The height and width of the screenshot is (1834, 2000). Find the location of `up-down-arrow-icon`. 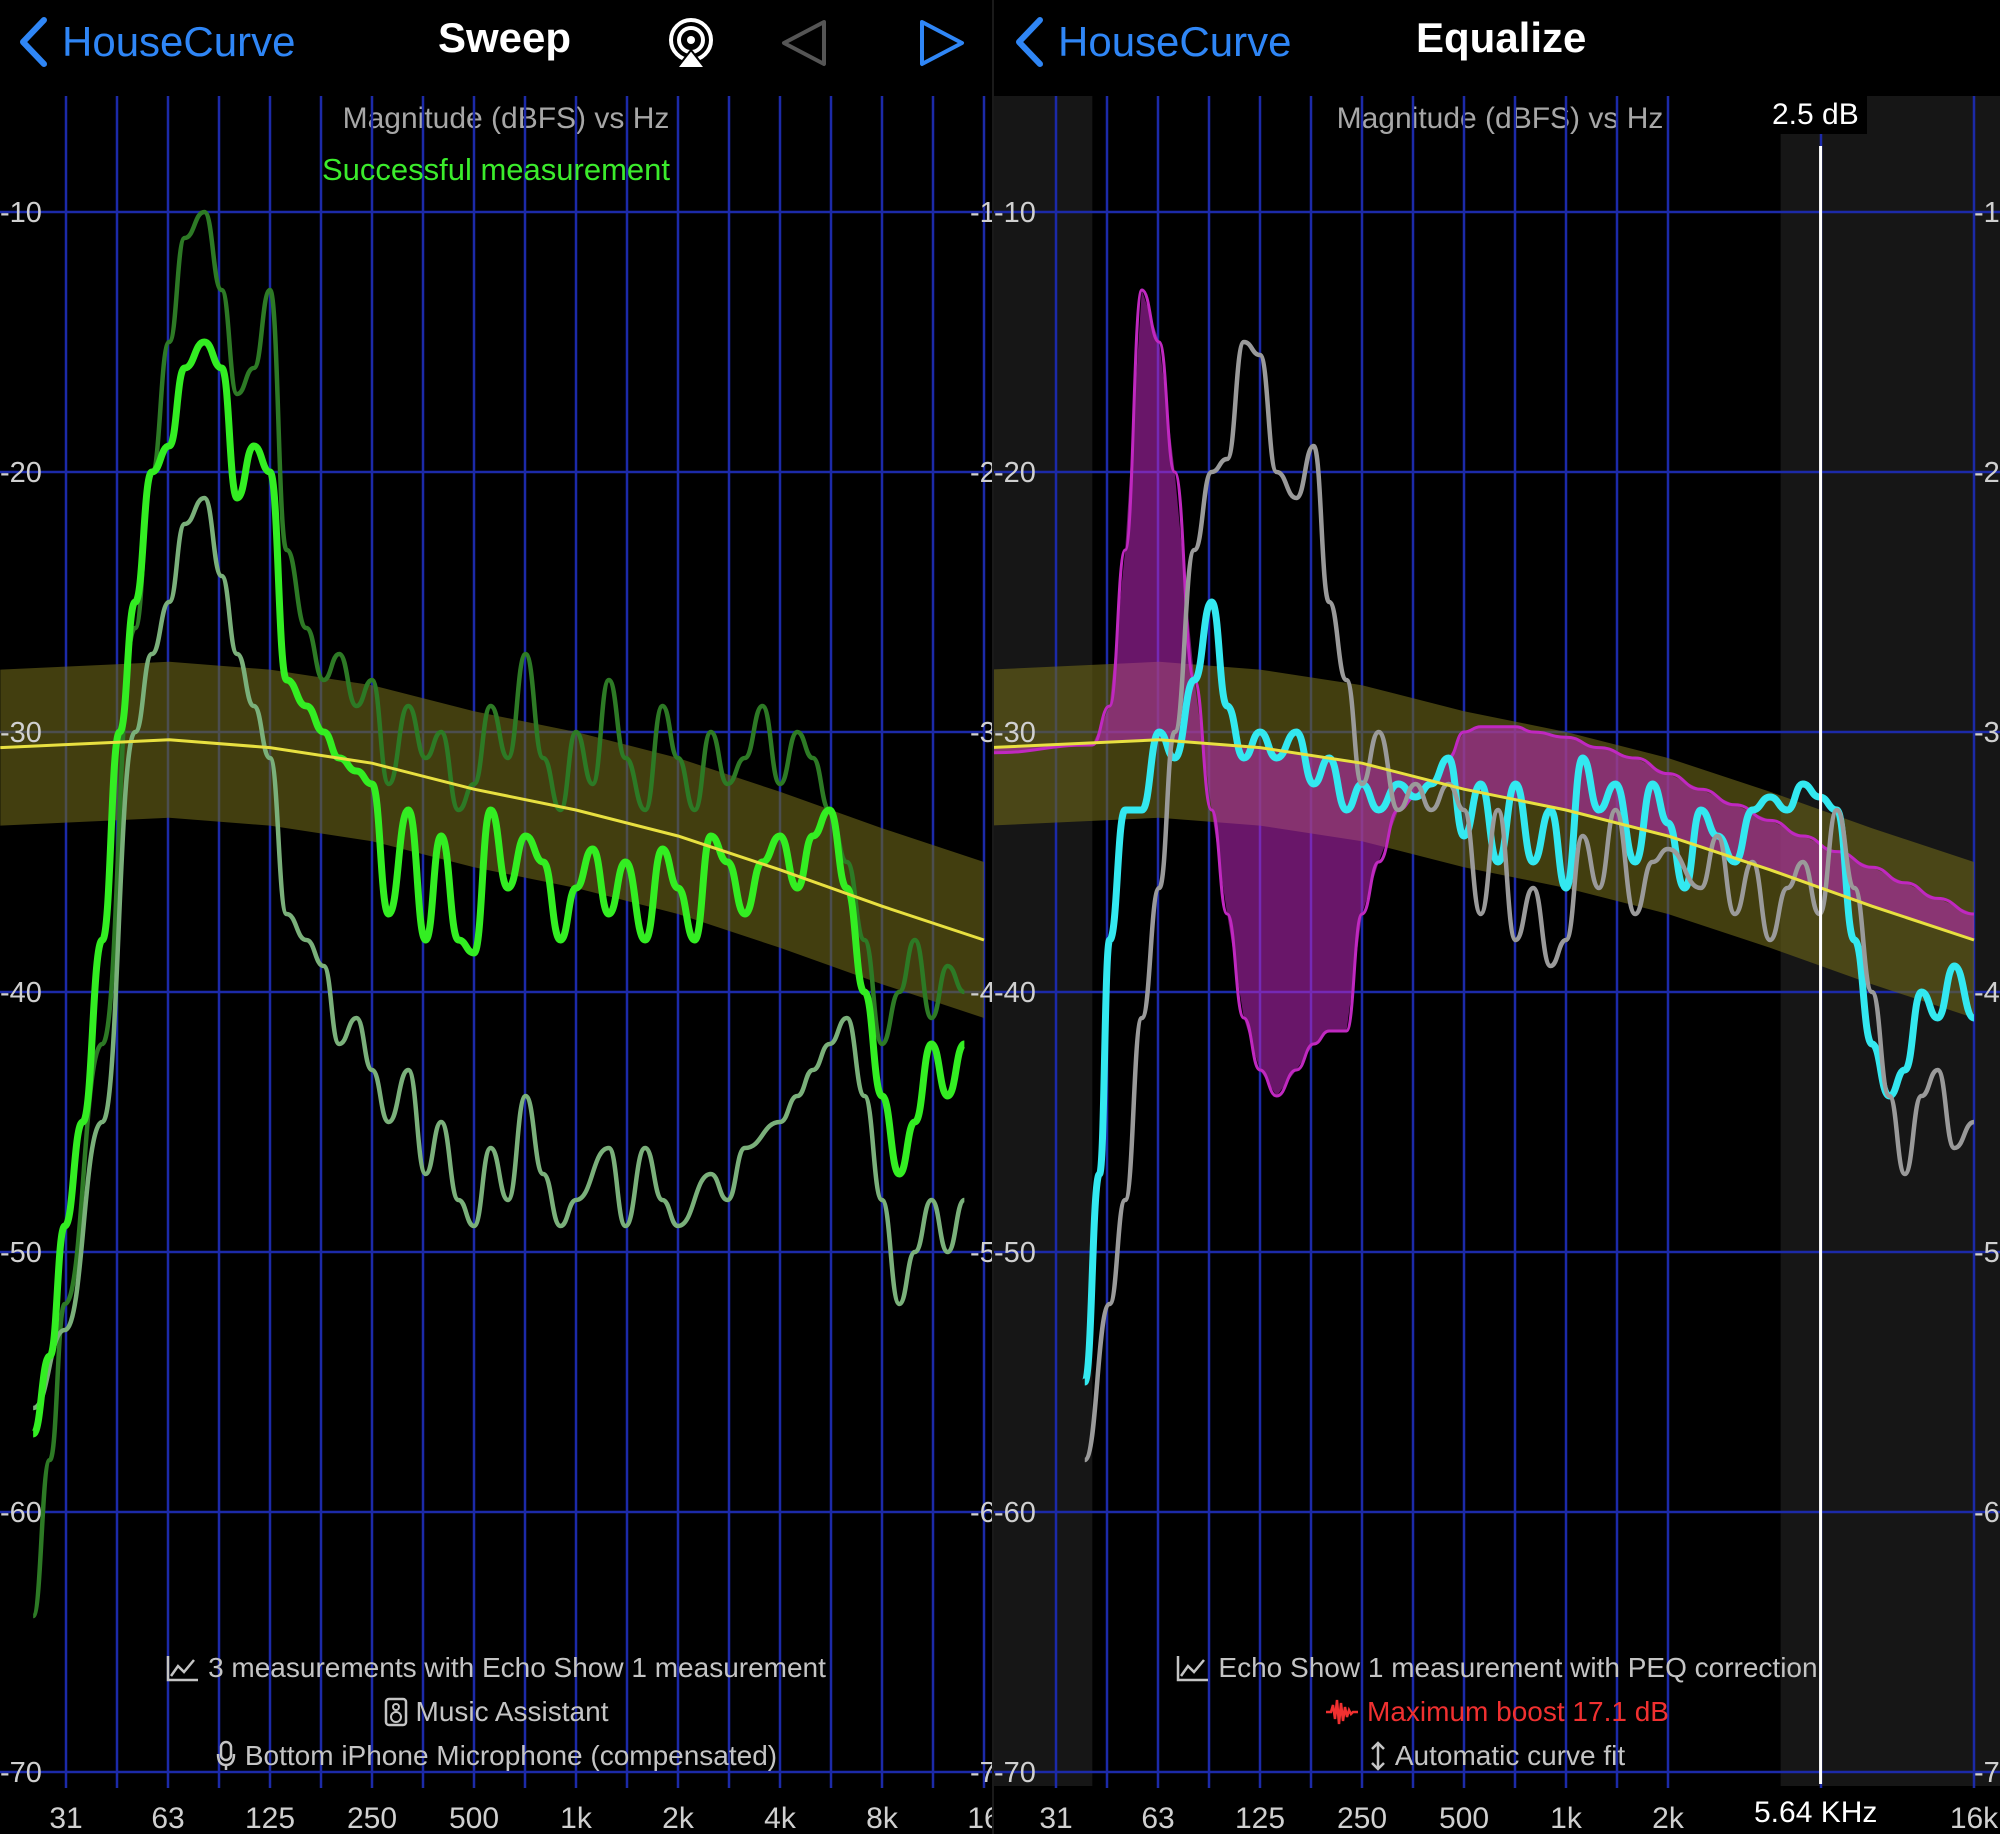

up-down-arrow-icon is located at coordinates (1377, 1756).